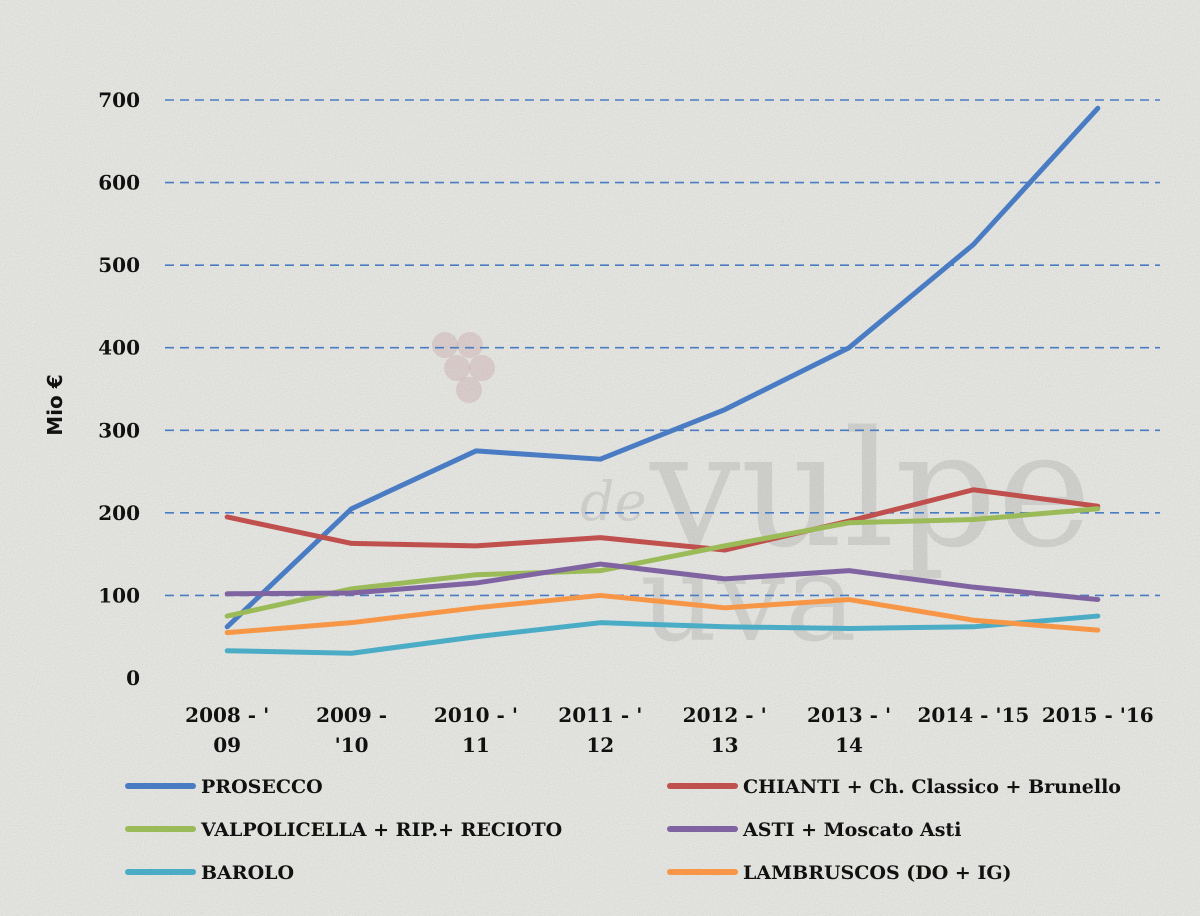 This screenshot has width=1200, height=916. What do you see at coordinates (476, 715) in the screenshot?
I see `x-tick-label: 2010 - '` at bounding box center [476, 715].